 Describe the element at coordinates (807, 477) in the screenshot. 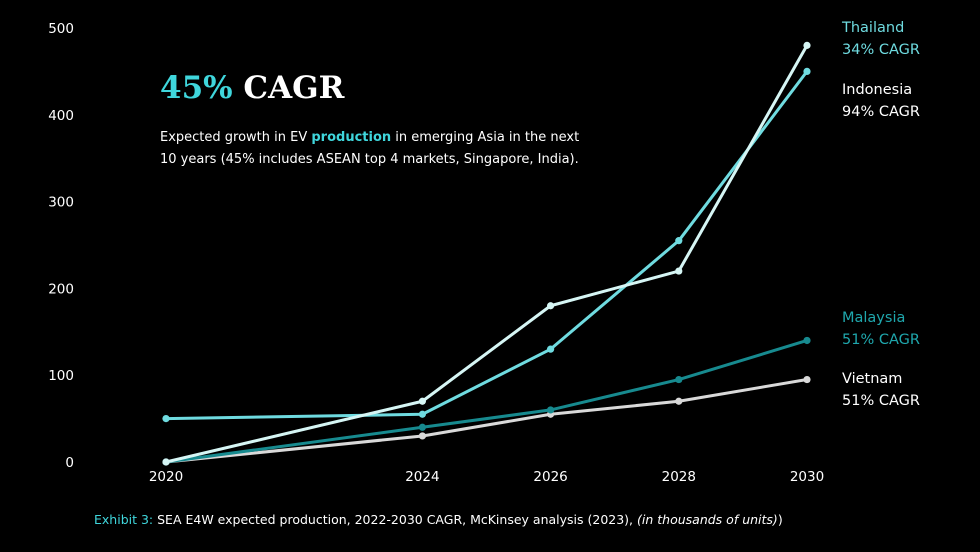

I see `x-tick-label-2030: 2030` at that location.